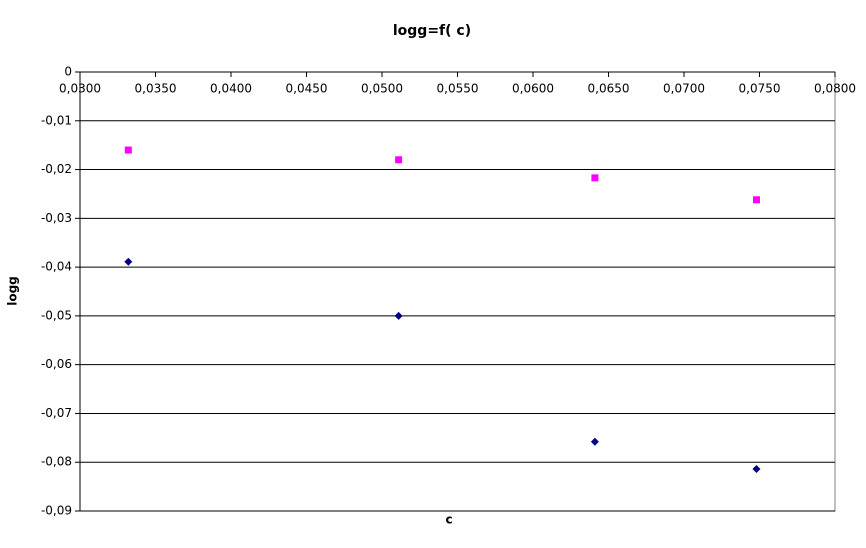  I want to click on y-tick-label: -0,03, so click(56, 218).